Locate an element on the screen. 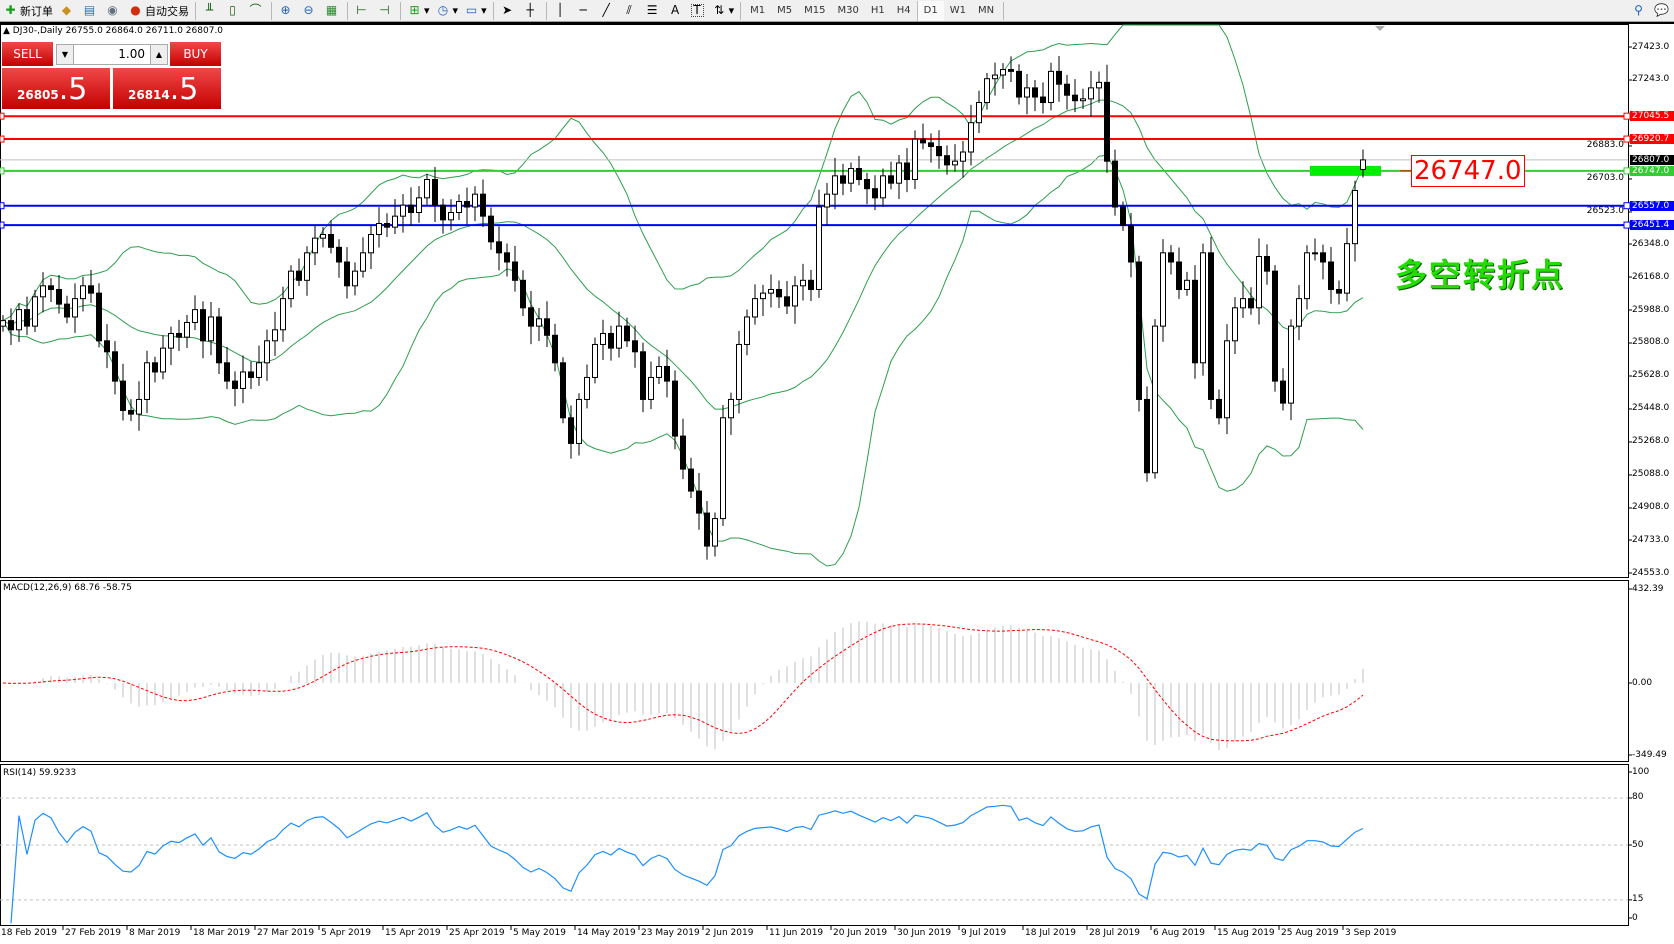 The height and width of the screenshot is (944, 1674). periods-button: ◷ ▾ is located at coordinates (447, 11).